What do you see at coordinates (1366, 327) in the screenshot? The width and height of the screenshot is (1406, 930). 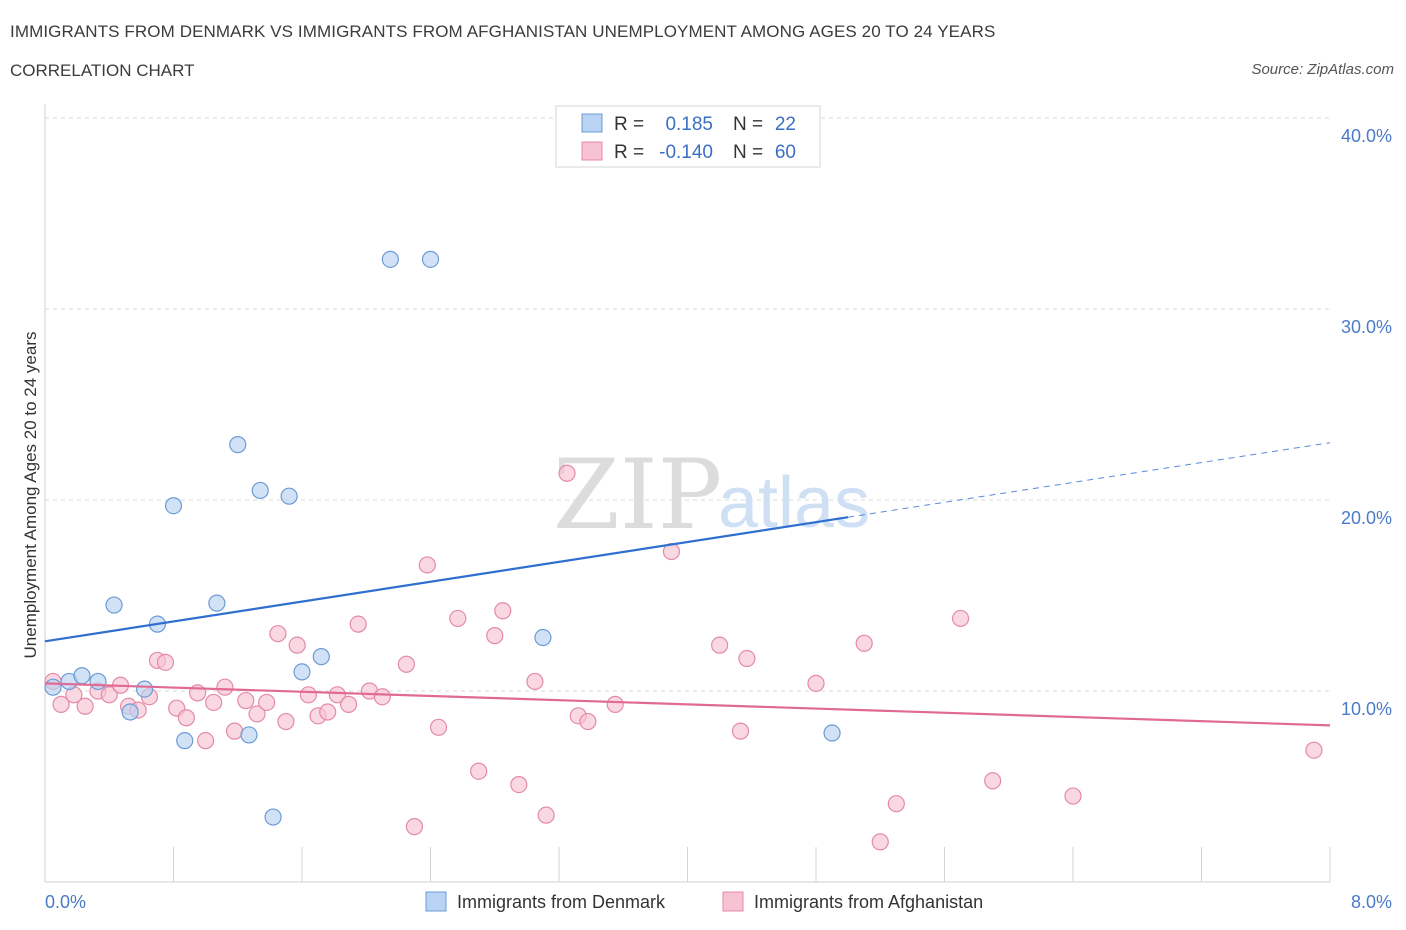 I see `y-tick-label: 30.0%` at bounding box center [1366, 327].